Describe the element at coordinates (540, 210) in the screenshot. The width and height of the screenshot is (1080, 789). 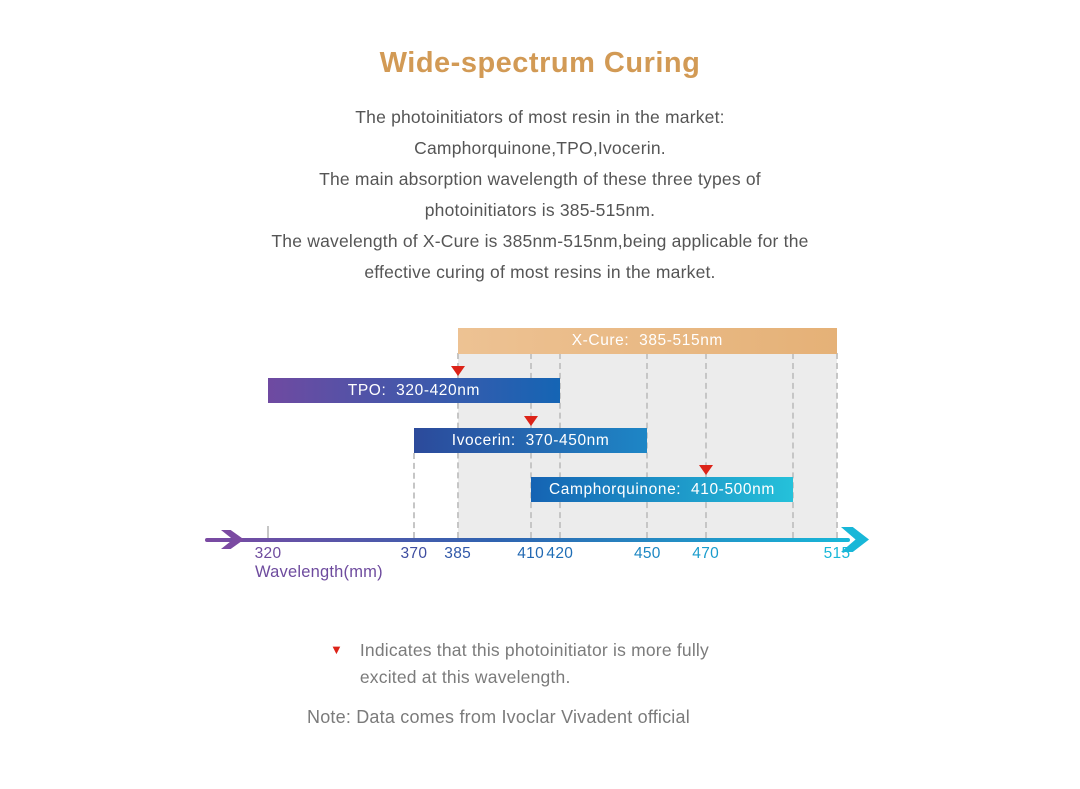
I see `intro-line-4: photoinitiators is 385-515nm.` at that location.